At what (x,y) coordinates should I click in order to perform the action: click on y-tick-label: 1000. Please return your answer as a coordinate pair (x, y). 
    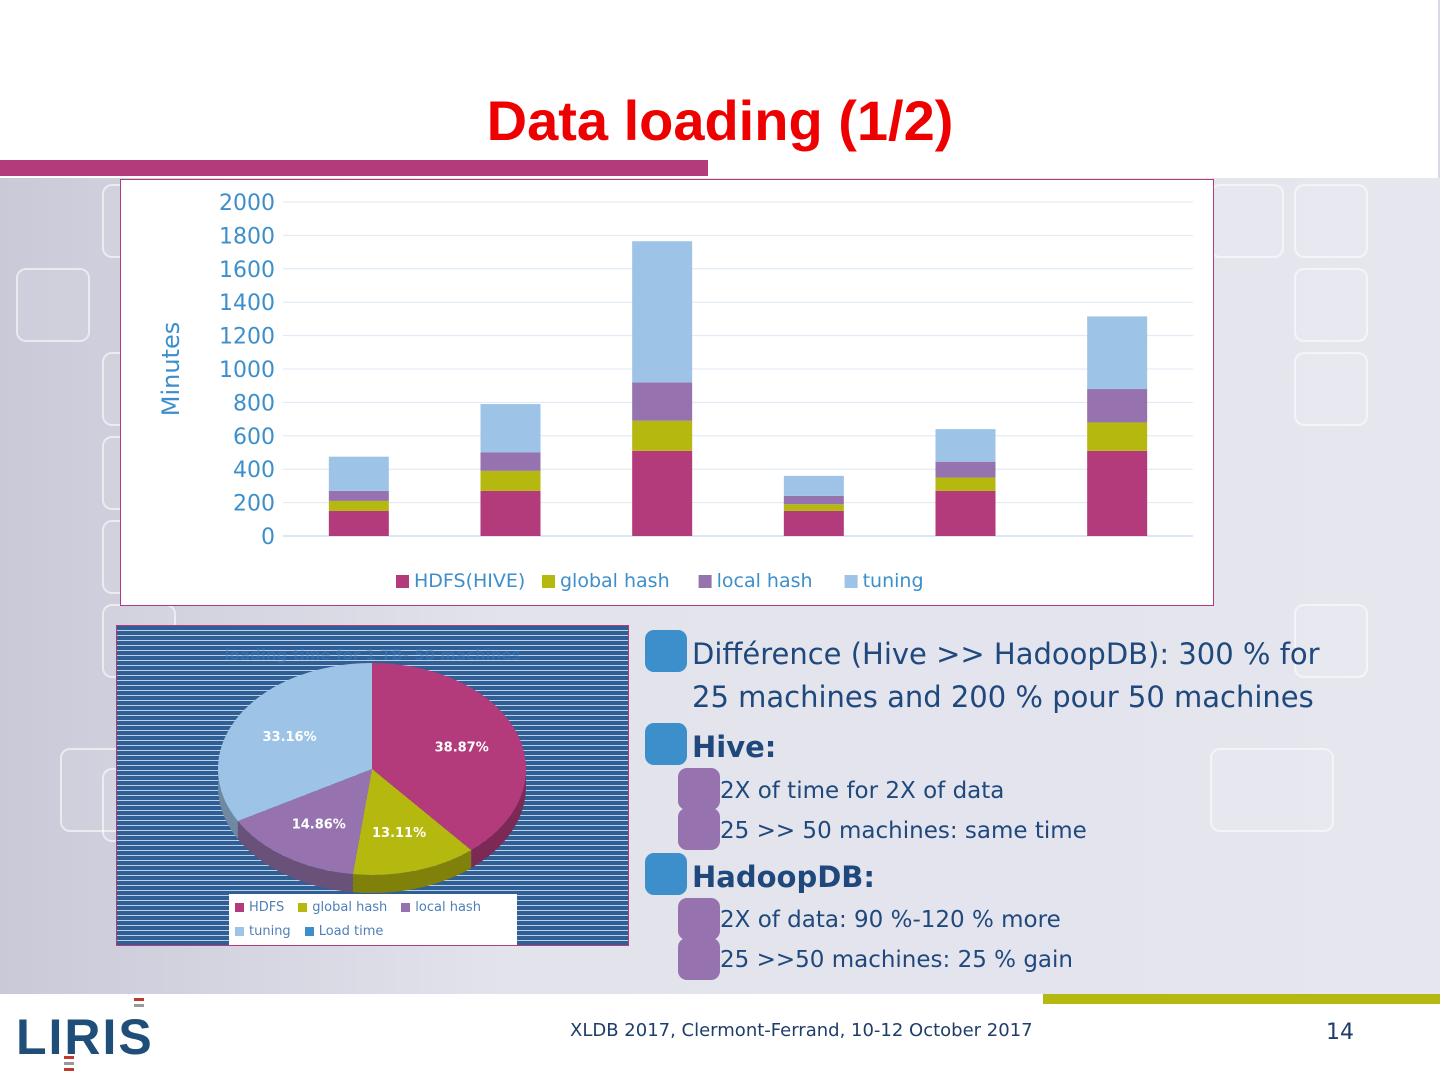
    Looking at the image, I should click on (247, 370).